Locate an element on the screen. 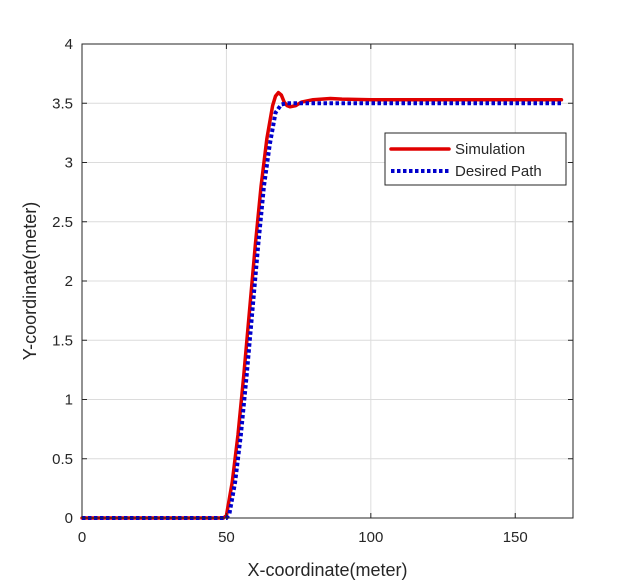  x-tick-label: 0 is located at coordinates (82, 537).